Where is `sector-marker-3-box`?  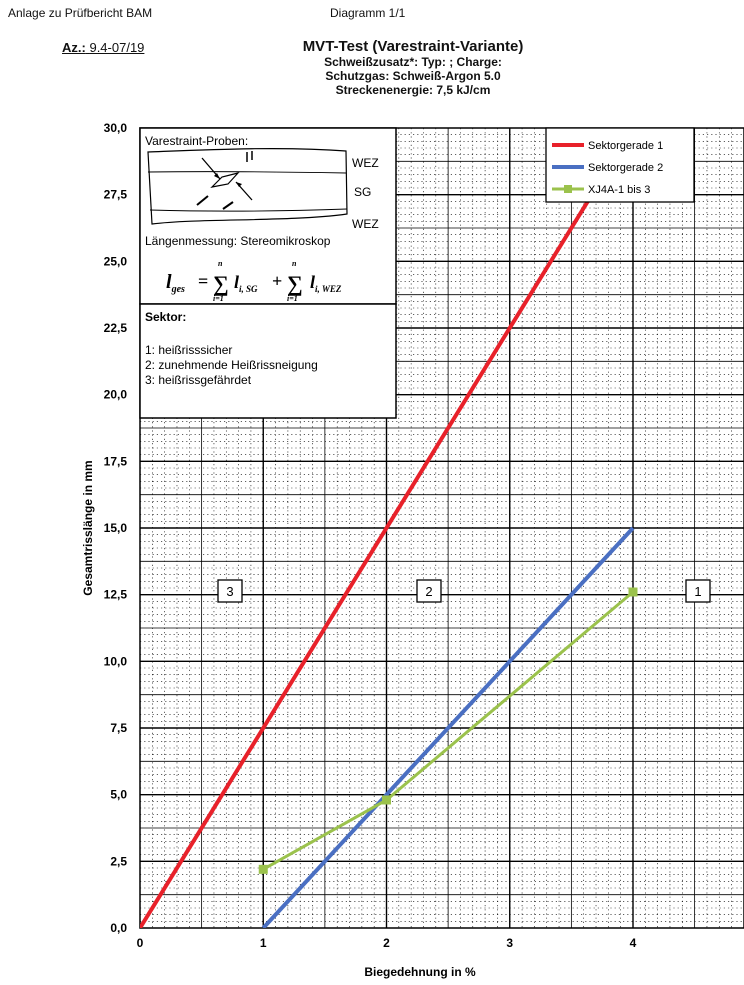
sector-marker-3-box is located at coordinates (230, 591).